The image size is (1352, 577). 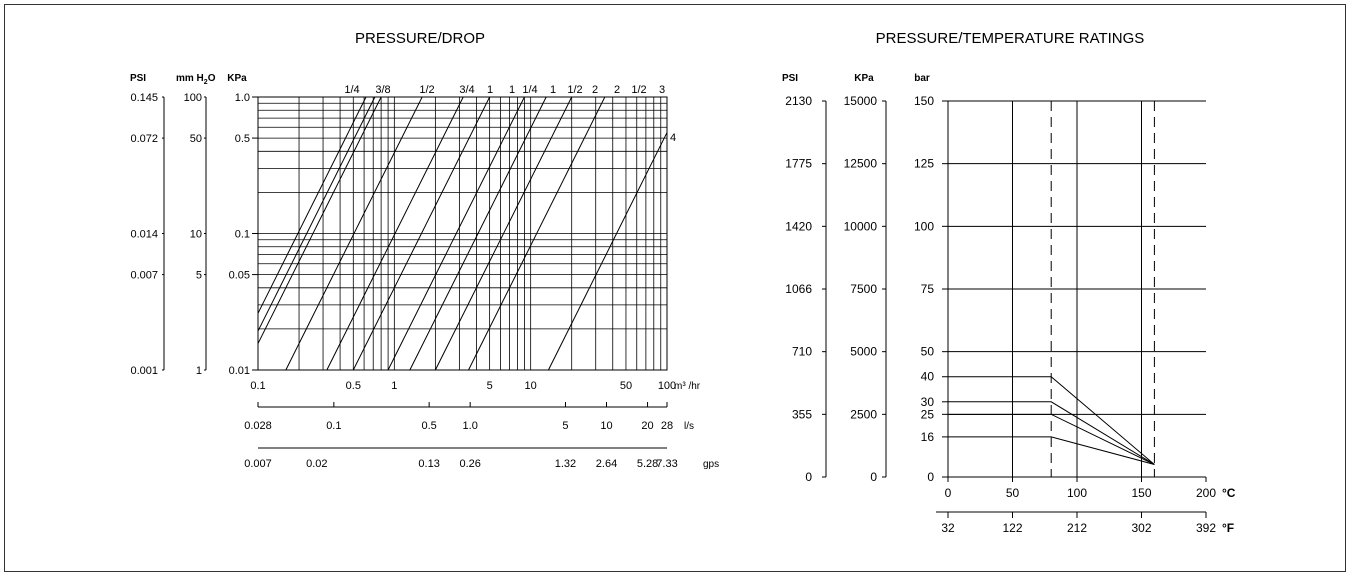 What do you see at coordinates (428, 426) in the screenshot?
I see `ls-tick-label: 0.5` at bounding box center [428, 426].